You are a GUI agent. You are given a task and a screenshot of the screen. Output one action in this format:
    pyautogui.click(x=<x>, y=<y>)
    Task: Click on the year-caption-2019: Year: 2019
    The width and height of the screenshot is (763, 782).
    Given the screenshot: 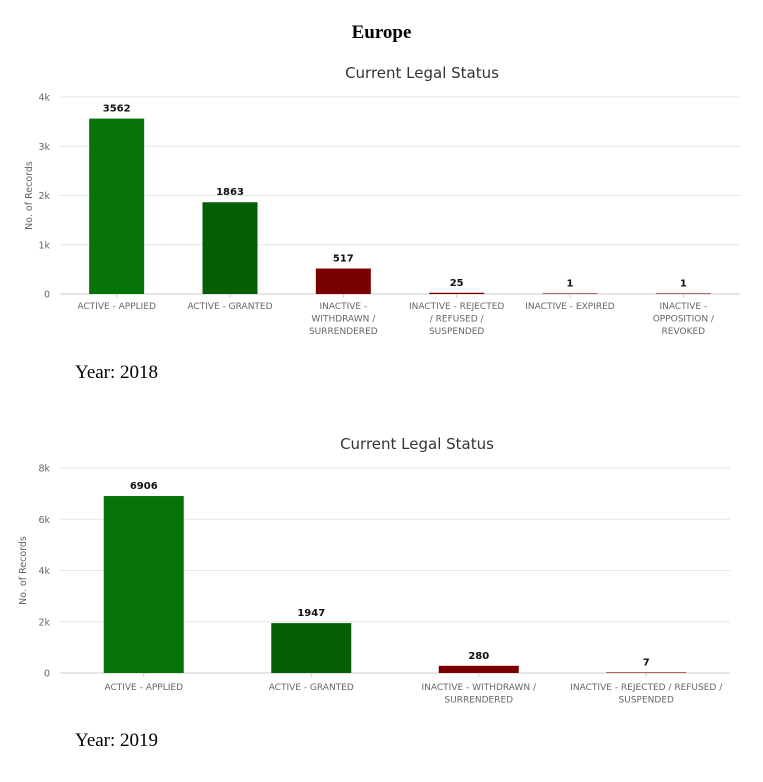 What is the action you would take?
    pyautogui.click(x=117, y=740)
    